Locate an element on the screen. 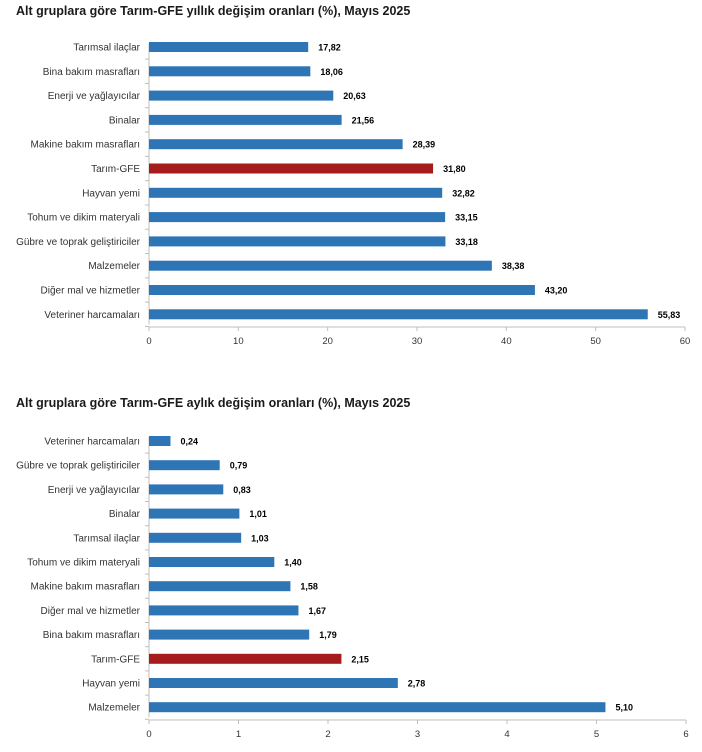 The height and width of the screenshot is (752, 702). value-label: 1,40 is located at coordinates (293, 563).